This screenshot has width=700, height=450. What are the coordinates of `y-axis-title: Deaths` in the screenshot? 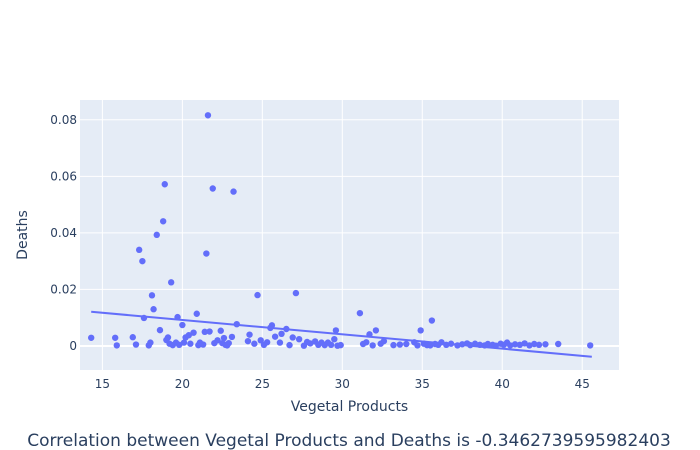 It's located at (23, 235).